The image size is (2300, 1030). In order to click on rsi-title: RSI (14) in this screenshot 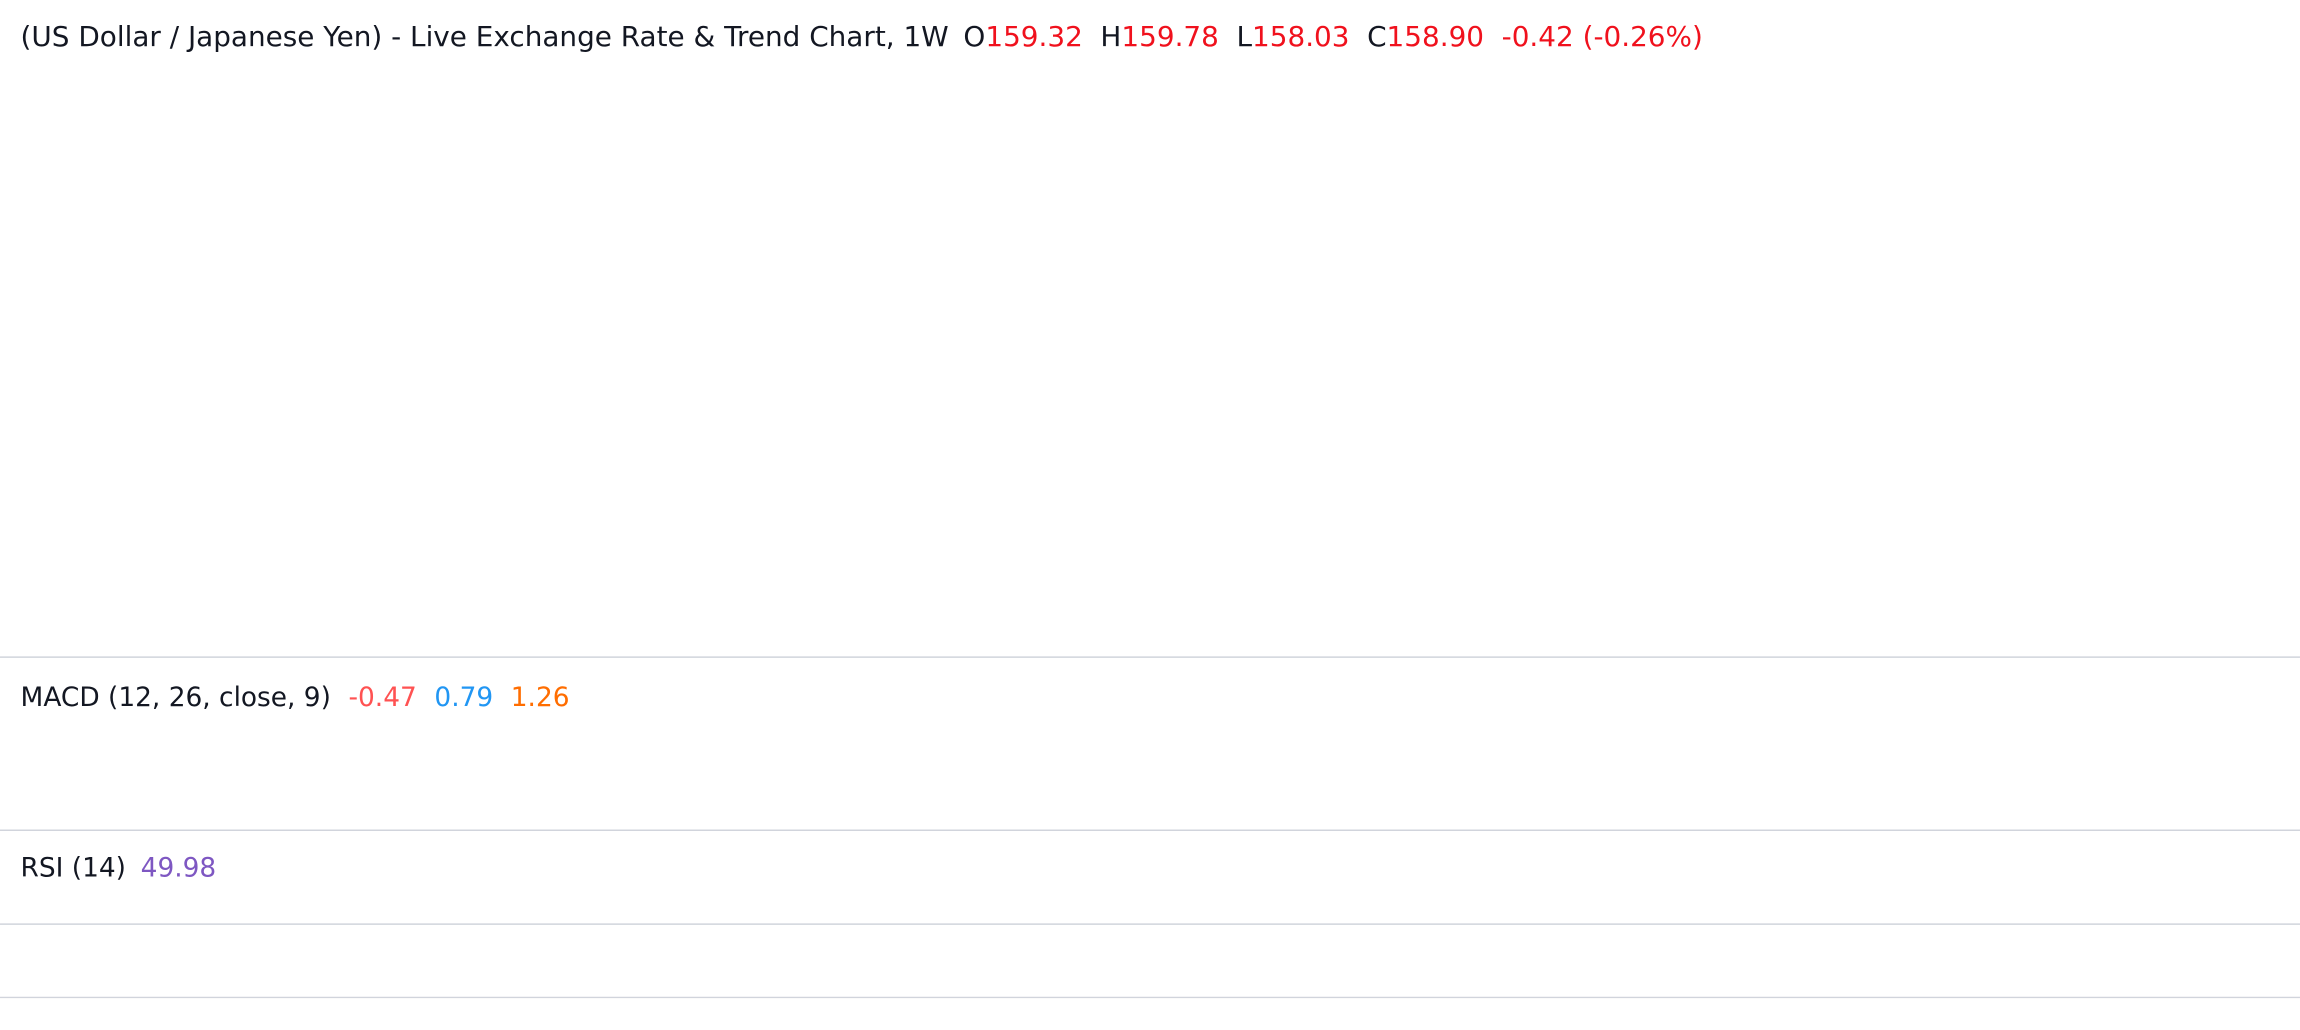, I will do `click(73, 867)`.